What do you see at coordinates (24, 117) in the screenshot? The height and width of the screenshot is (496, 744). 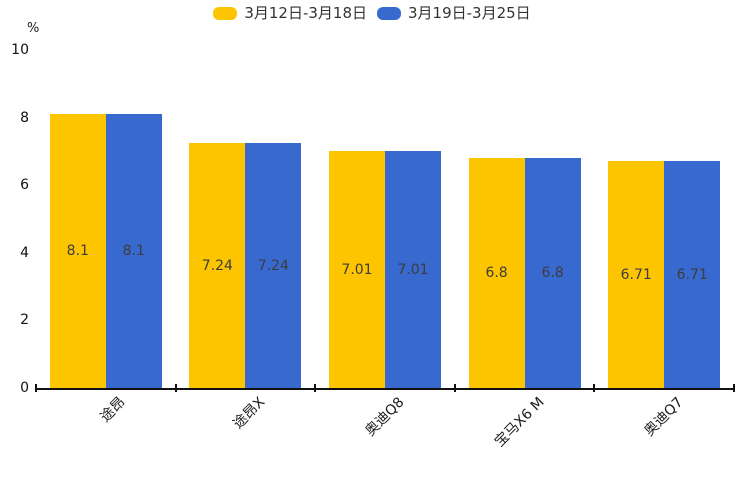 I see `y-axis-tick-label: 8` at bounding box center [24, 117].